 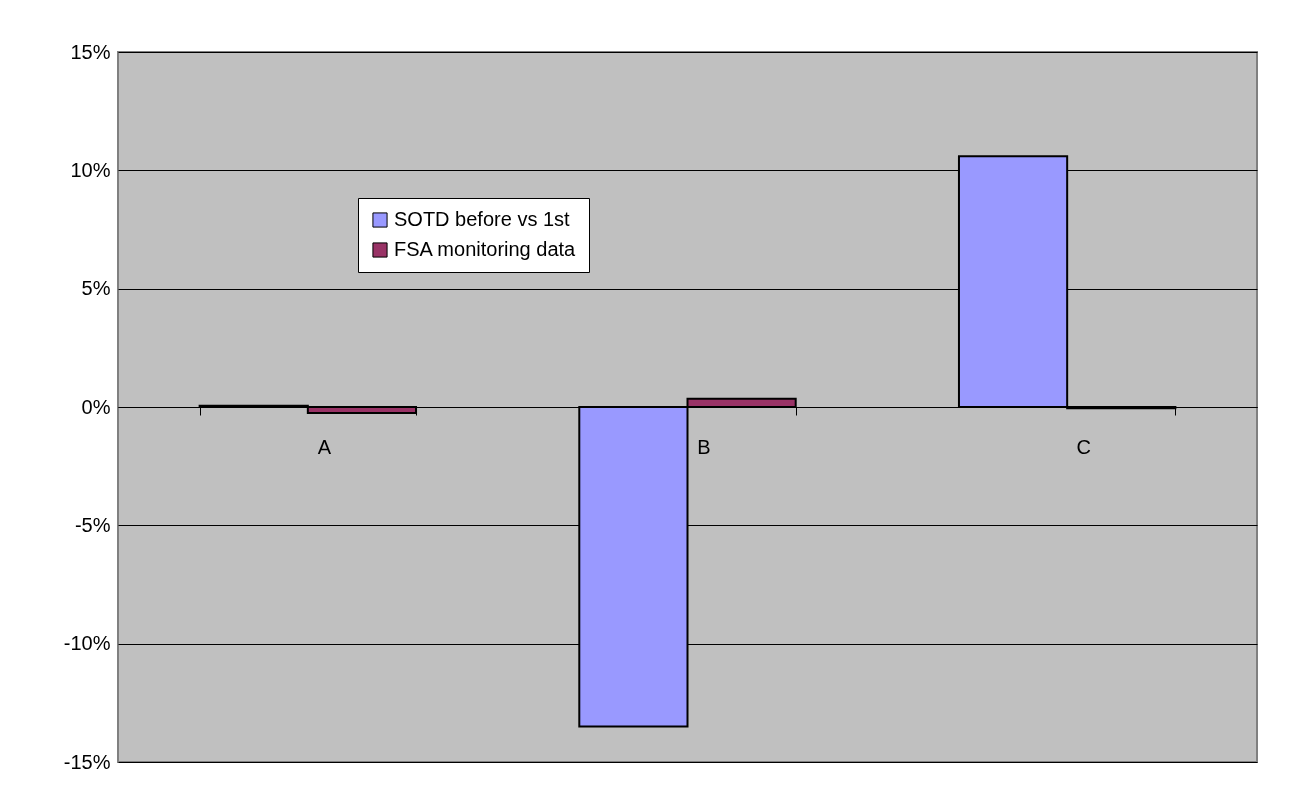 I want to click on legend-label: SOTD before vs 1st, so click(x=482, y=219).